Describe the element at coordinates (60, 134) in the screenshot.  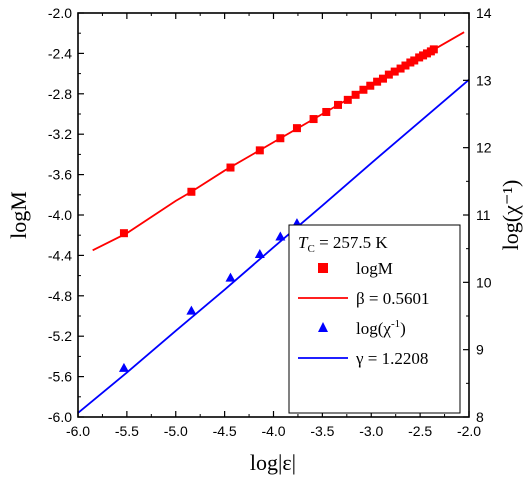
I see `y-left-tick-label: -3.2` at that location.